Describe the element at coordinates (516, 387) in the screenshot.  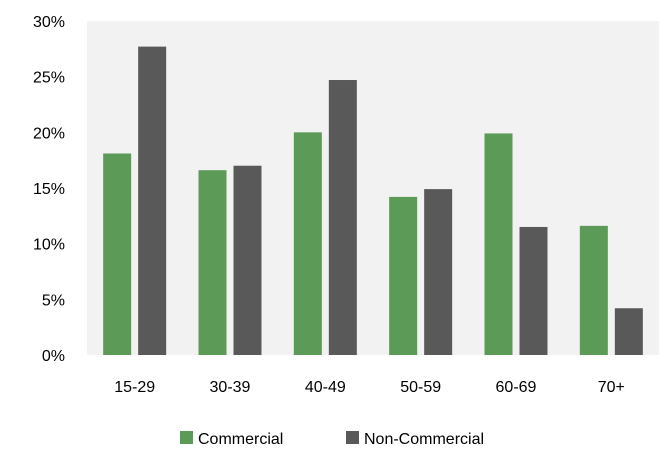
I see `x-tick-label: 60-69` at that location.